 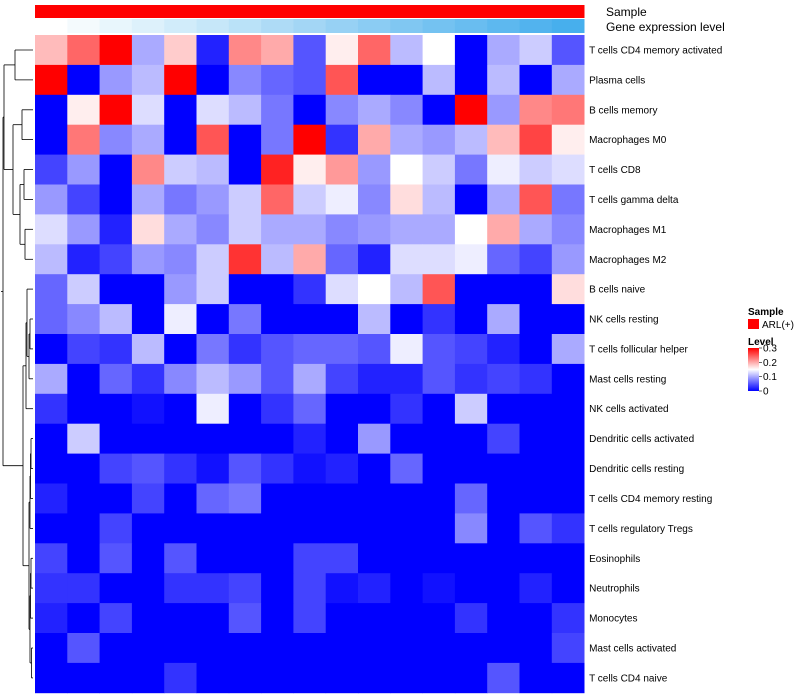 What do you see at coordinates (655, 51) in the screenshot?
I see `row-label: T cells CD4 memory activated` at bounding box center [655, 51].